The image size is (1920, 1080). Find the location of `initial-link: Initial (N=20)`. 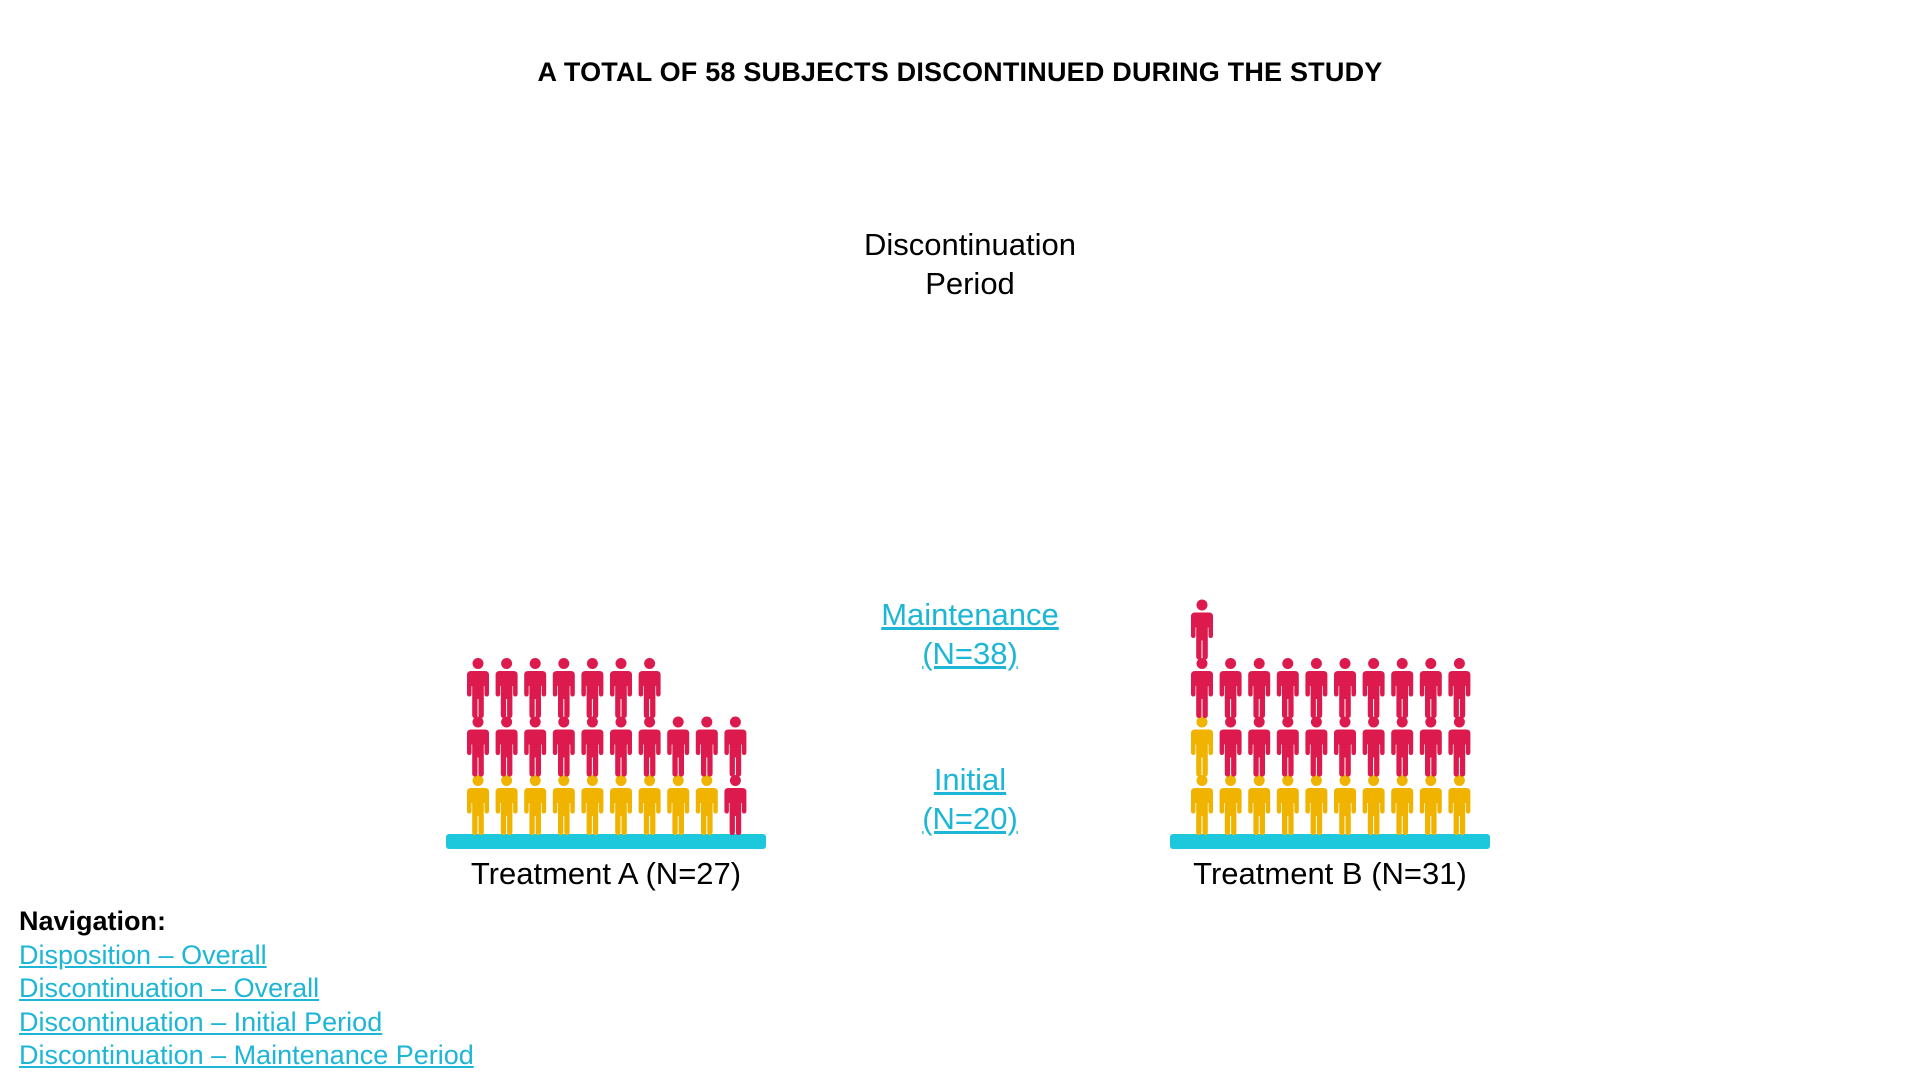

initial-link: Initial (N=20) is located at coordinates (970, 799).